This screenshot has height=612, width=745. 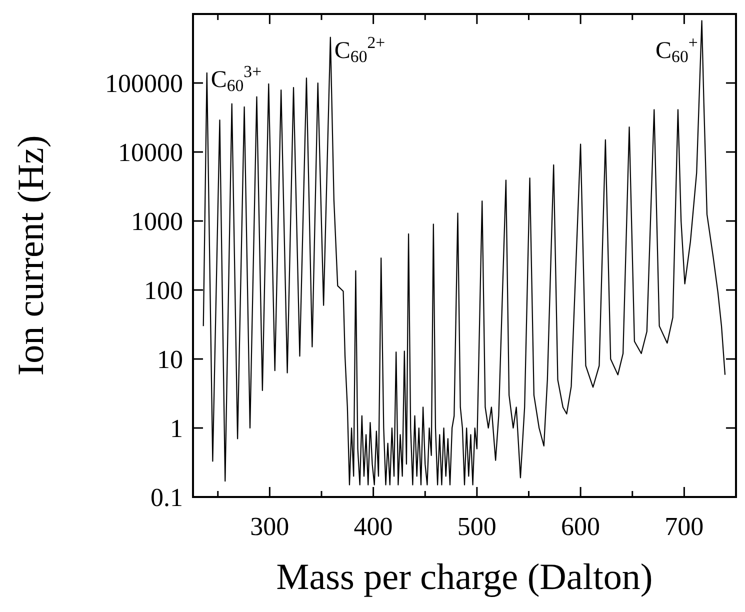 I want to click on x-tick-label: 500, so click(x=476, y=526).